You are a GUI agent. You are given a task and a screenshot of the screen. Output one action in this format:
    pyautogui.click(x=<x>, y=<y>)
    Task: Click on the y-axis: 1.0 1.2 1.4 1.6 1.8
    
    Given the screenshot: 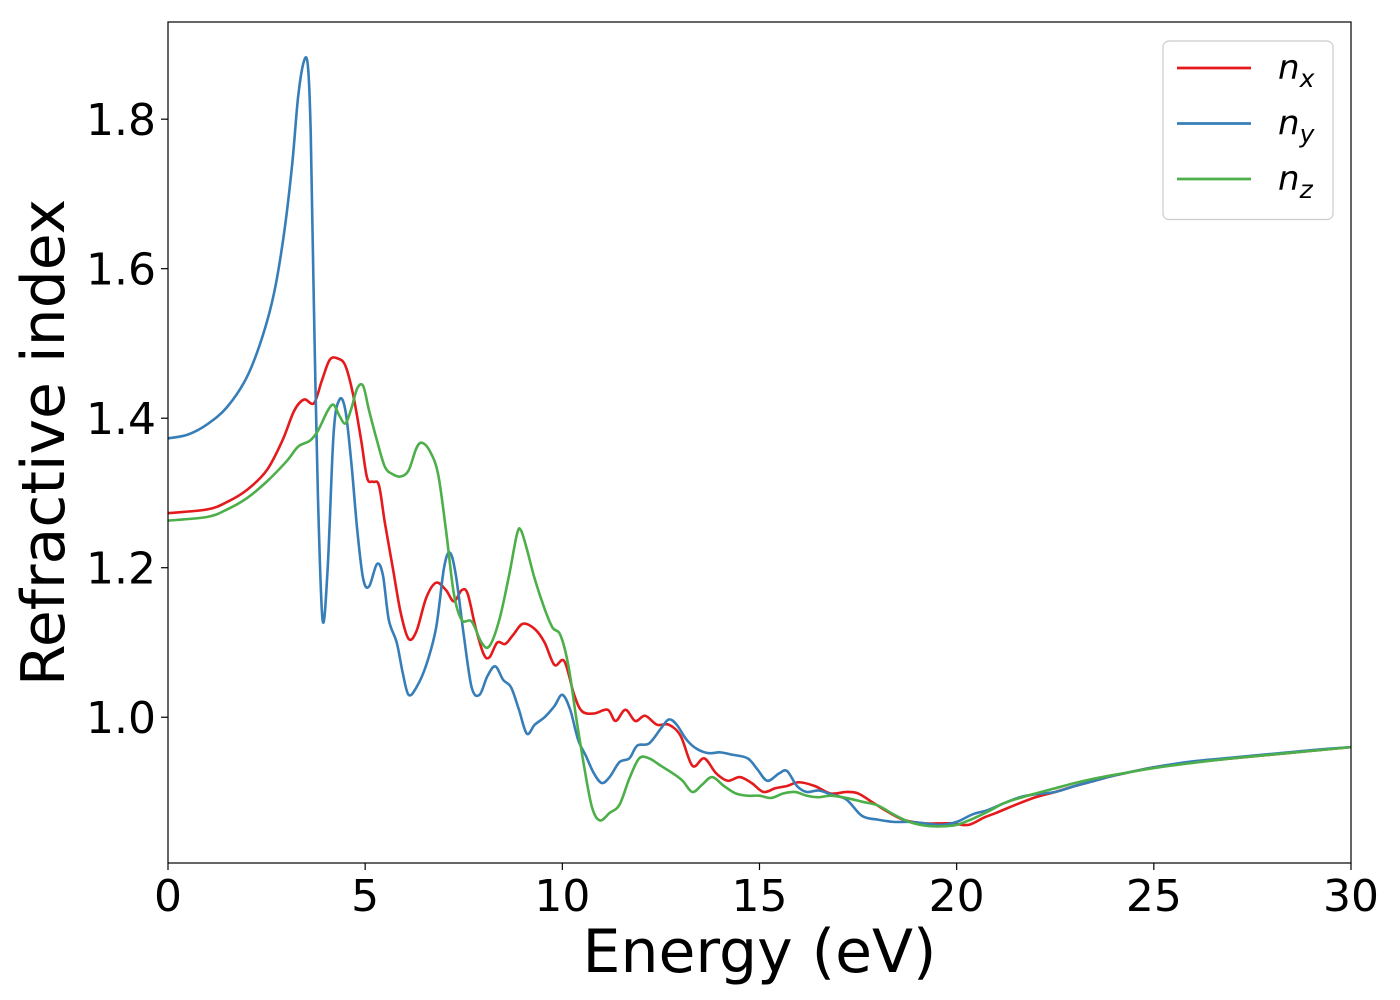 What is the action you would take?
    pyautogui.click(x=127, y=419)
    